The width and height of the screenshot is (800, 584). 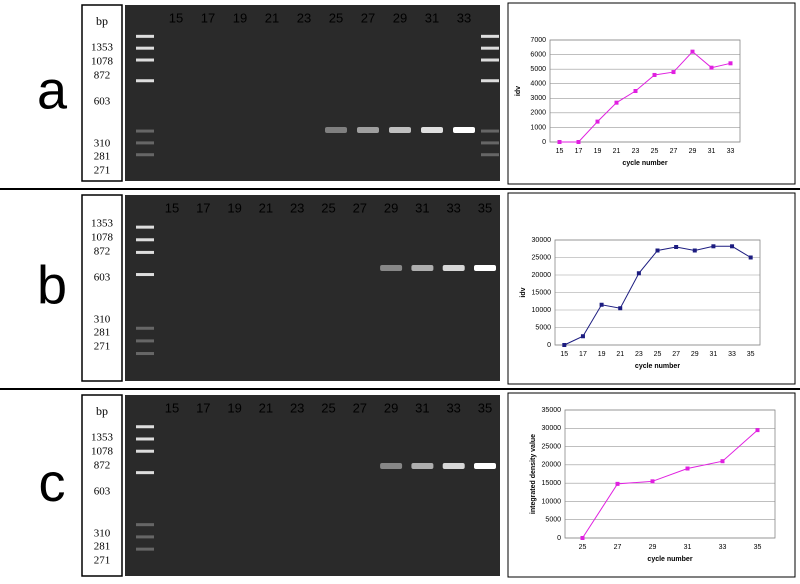 I want to click on ladder-box, so click(x=102, y=485).